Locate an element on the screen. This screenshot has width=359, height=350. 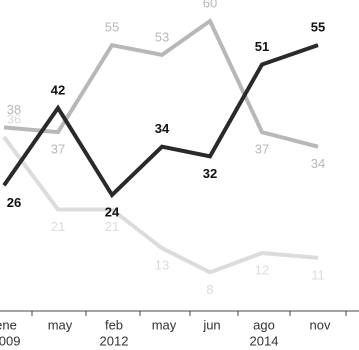
x-tick-label: nov is located at coordinates (320, 324).